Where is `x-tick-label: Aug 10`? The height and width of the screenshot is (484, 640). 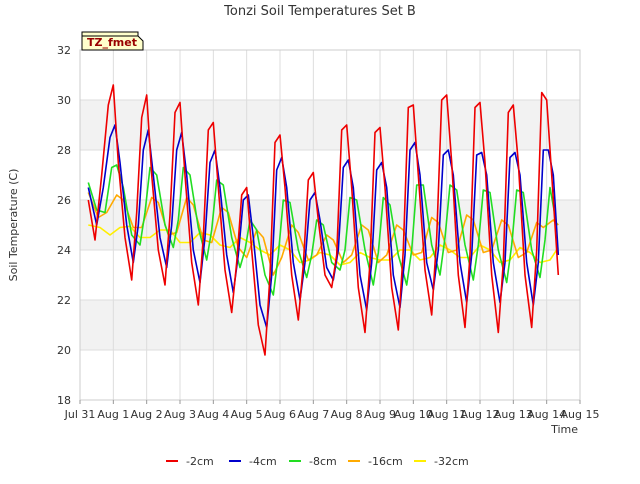 x-tick-label: Aug 10 is located at coordinates (413, 414).